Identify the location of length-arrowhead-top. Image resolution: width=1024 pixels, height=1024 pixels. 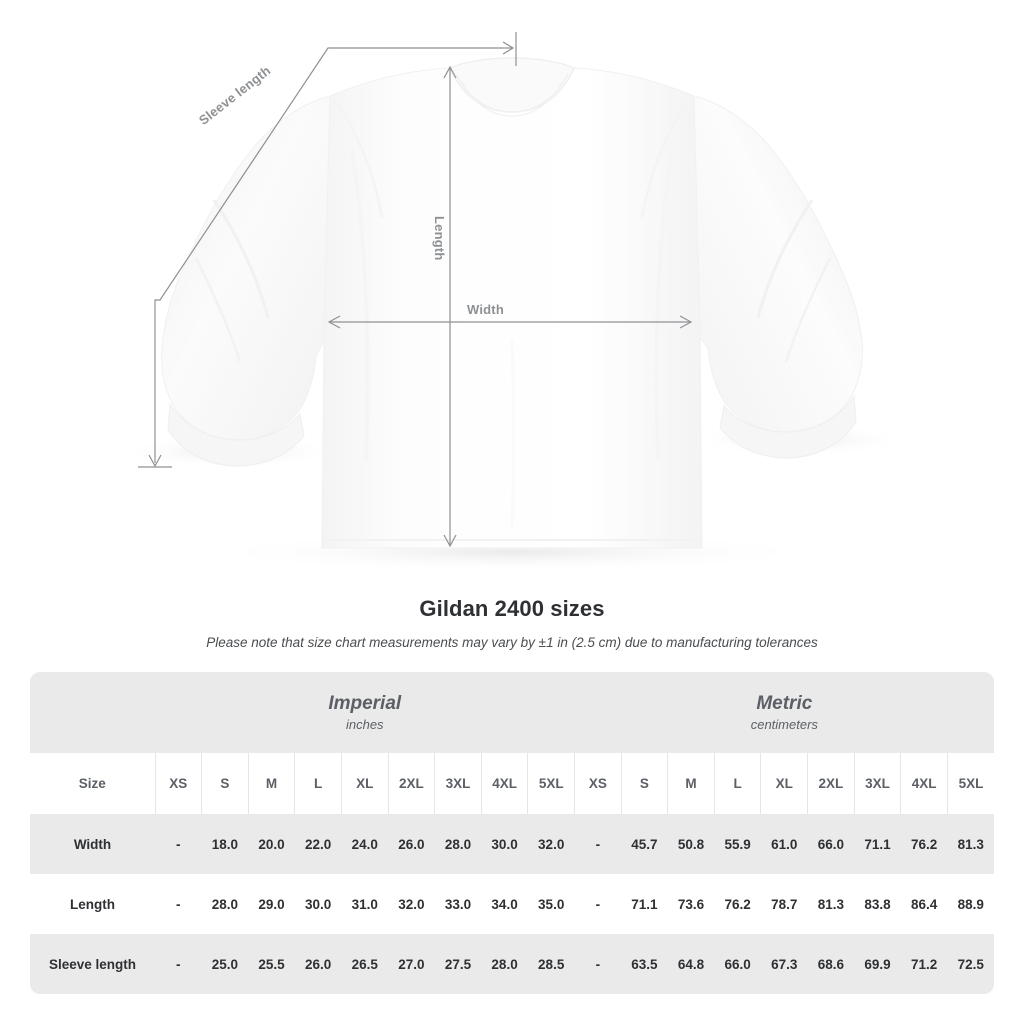
(450, 72).